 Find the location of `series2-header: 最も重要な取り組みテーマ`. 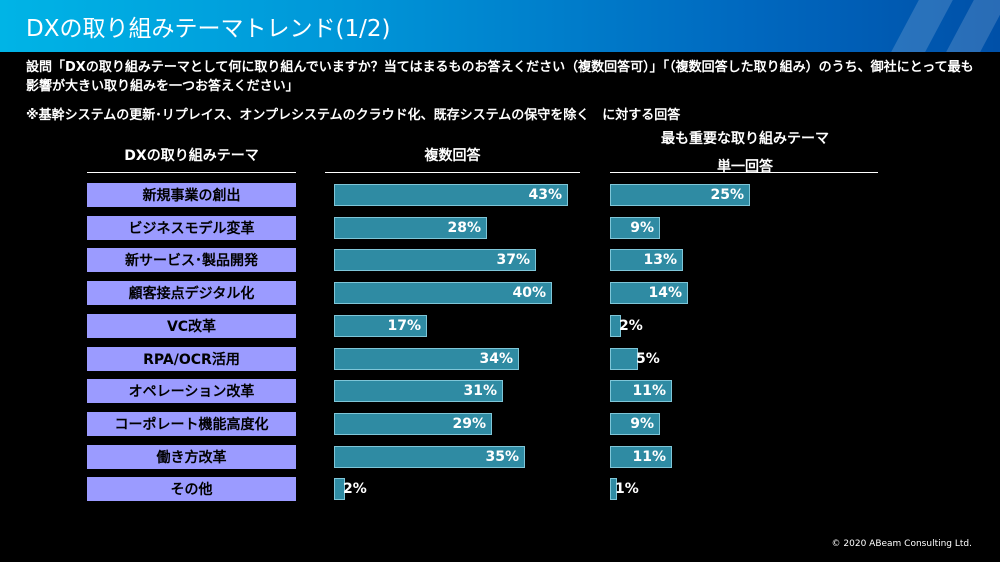

series2-header: 最も重要な取り組みテーマ is located at coordinates (745, 139).